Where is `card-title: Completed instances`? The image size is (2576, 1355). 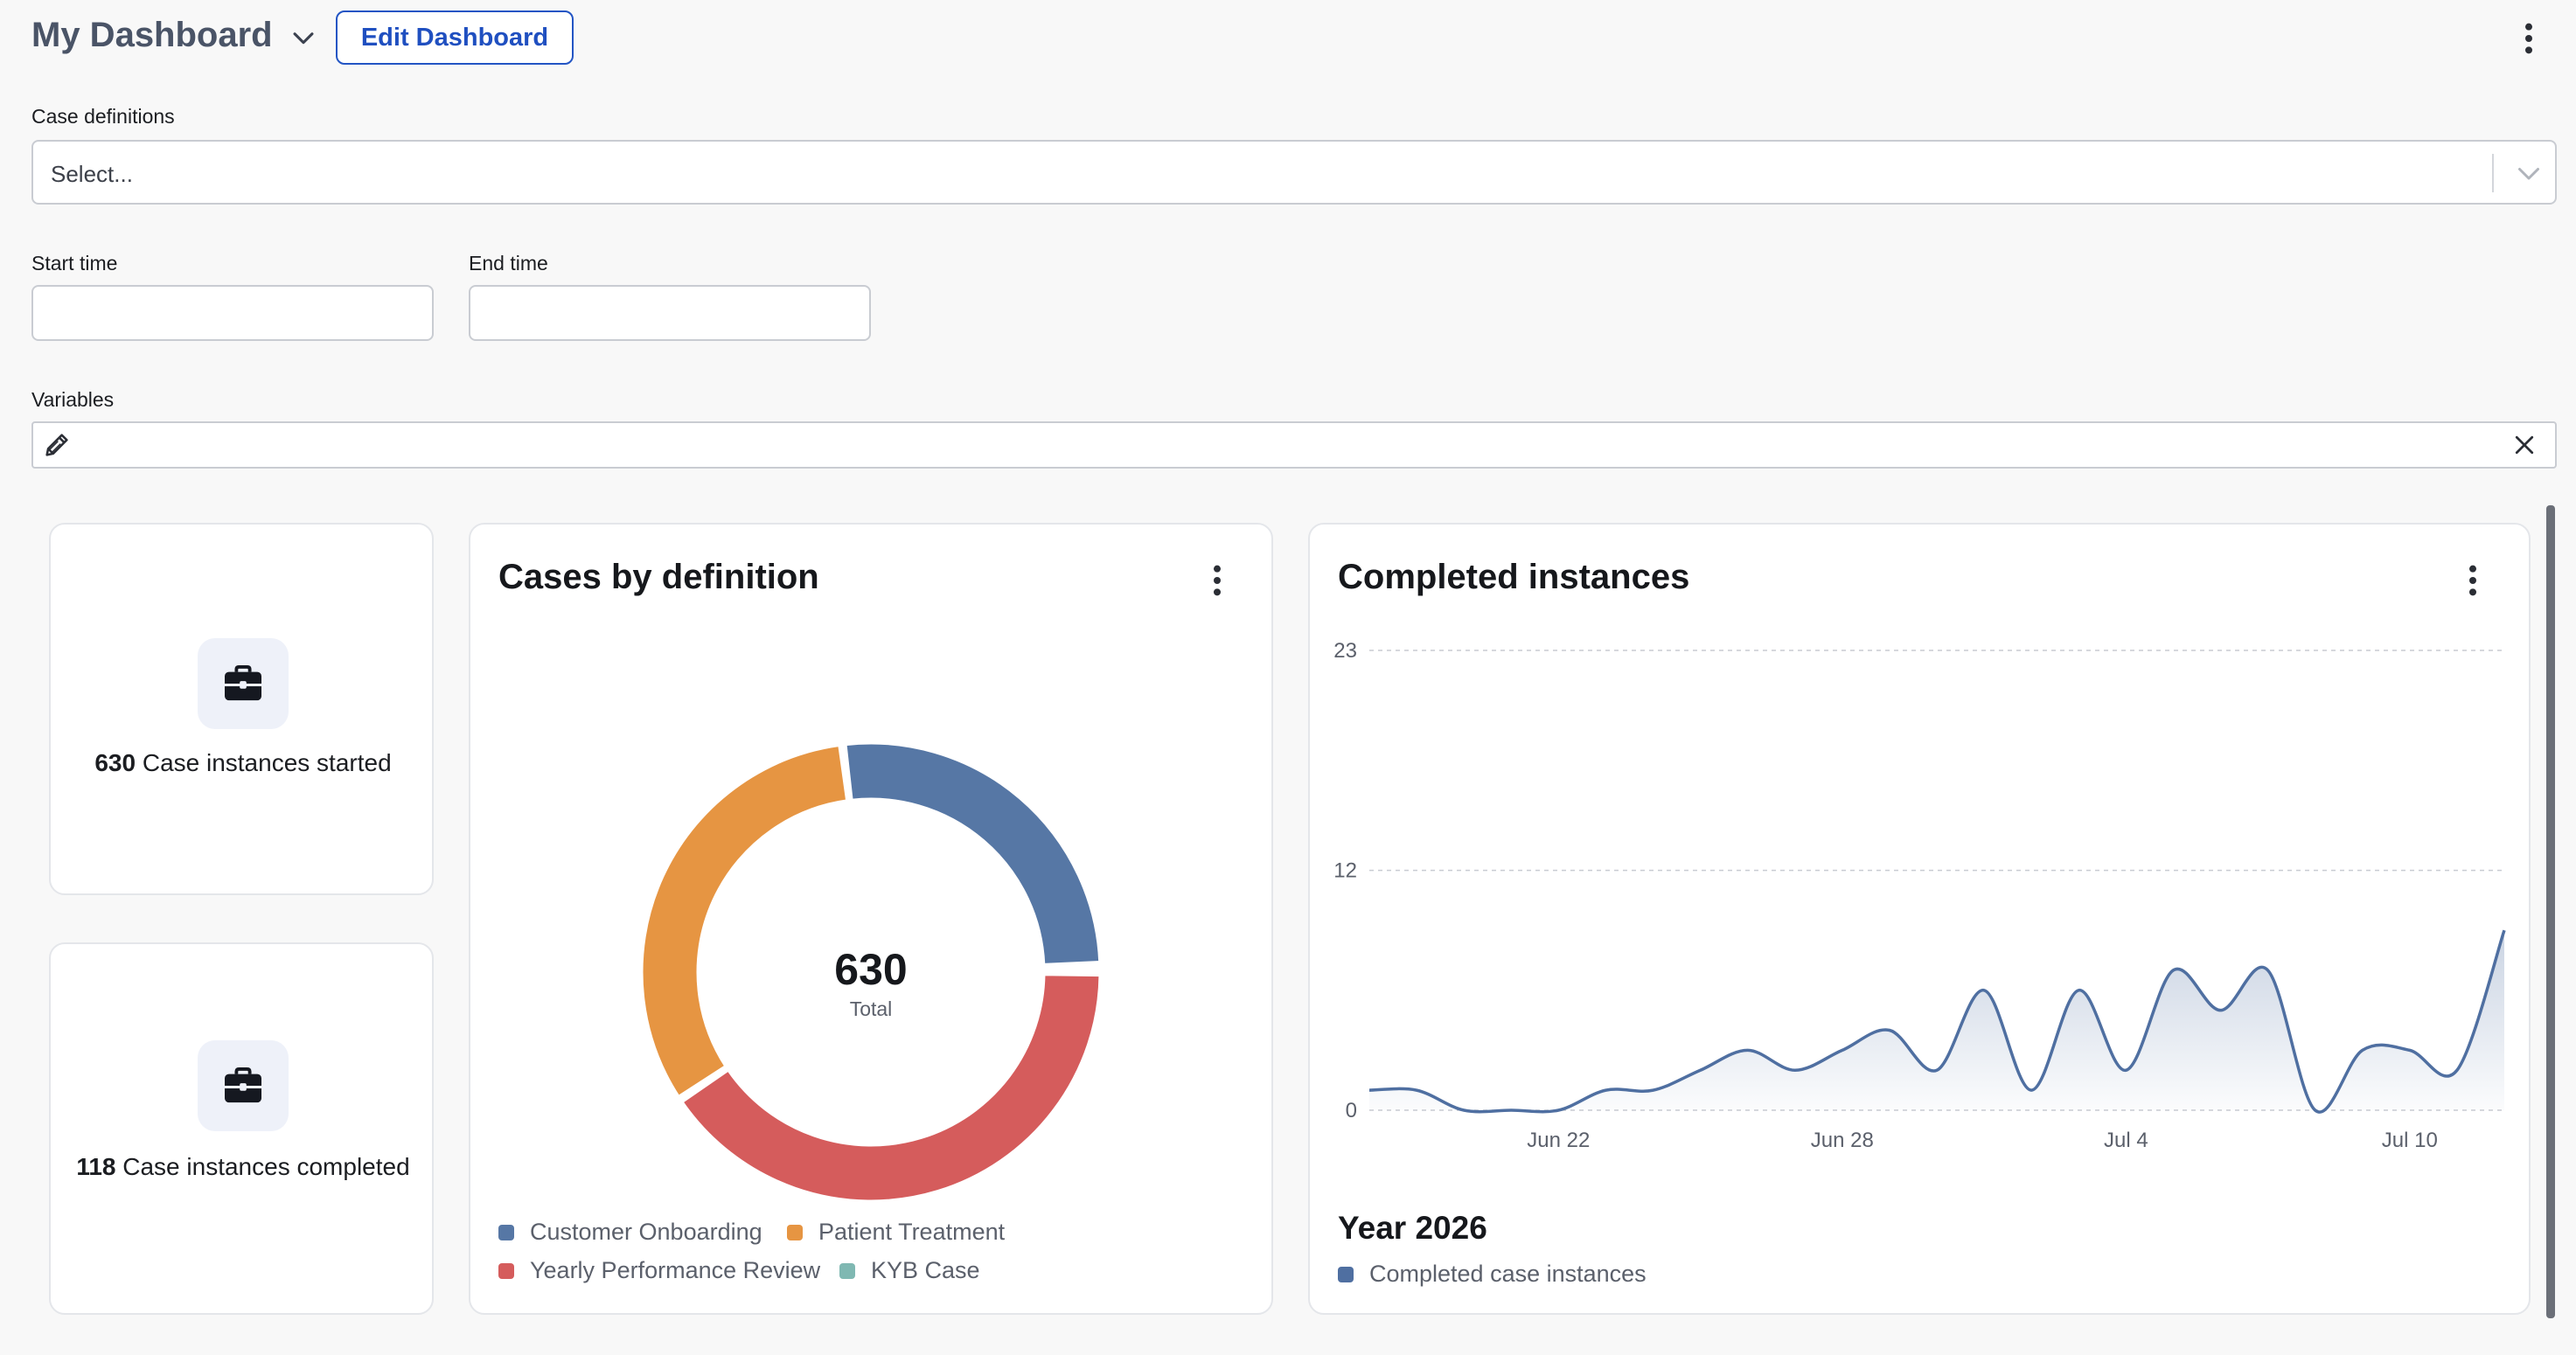
card-title: Completed instances is located at coordinates (1514, 577).